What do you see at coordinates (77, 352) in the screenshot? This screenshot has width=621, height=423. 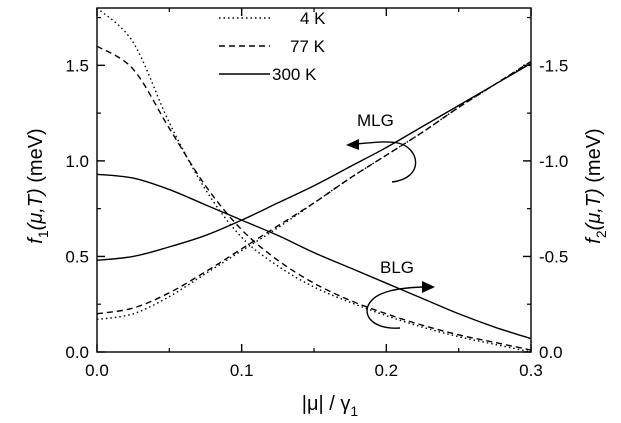 I see `y-left-tick-label: 0.0` at bounding box center [77, 352].